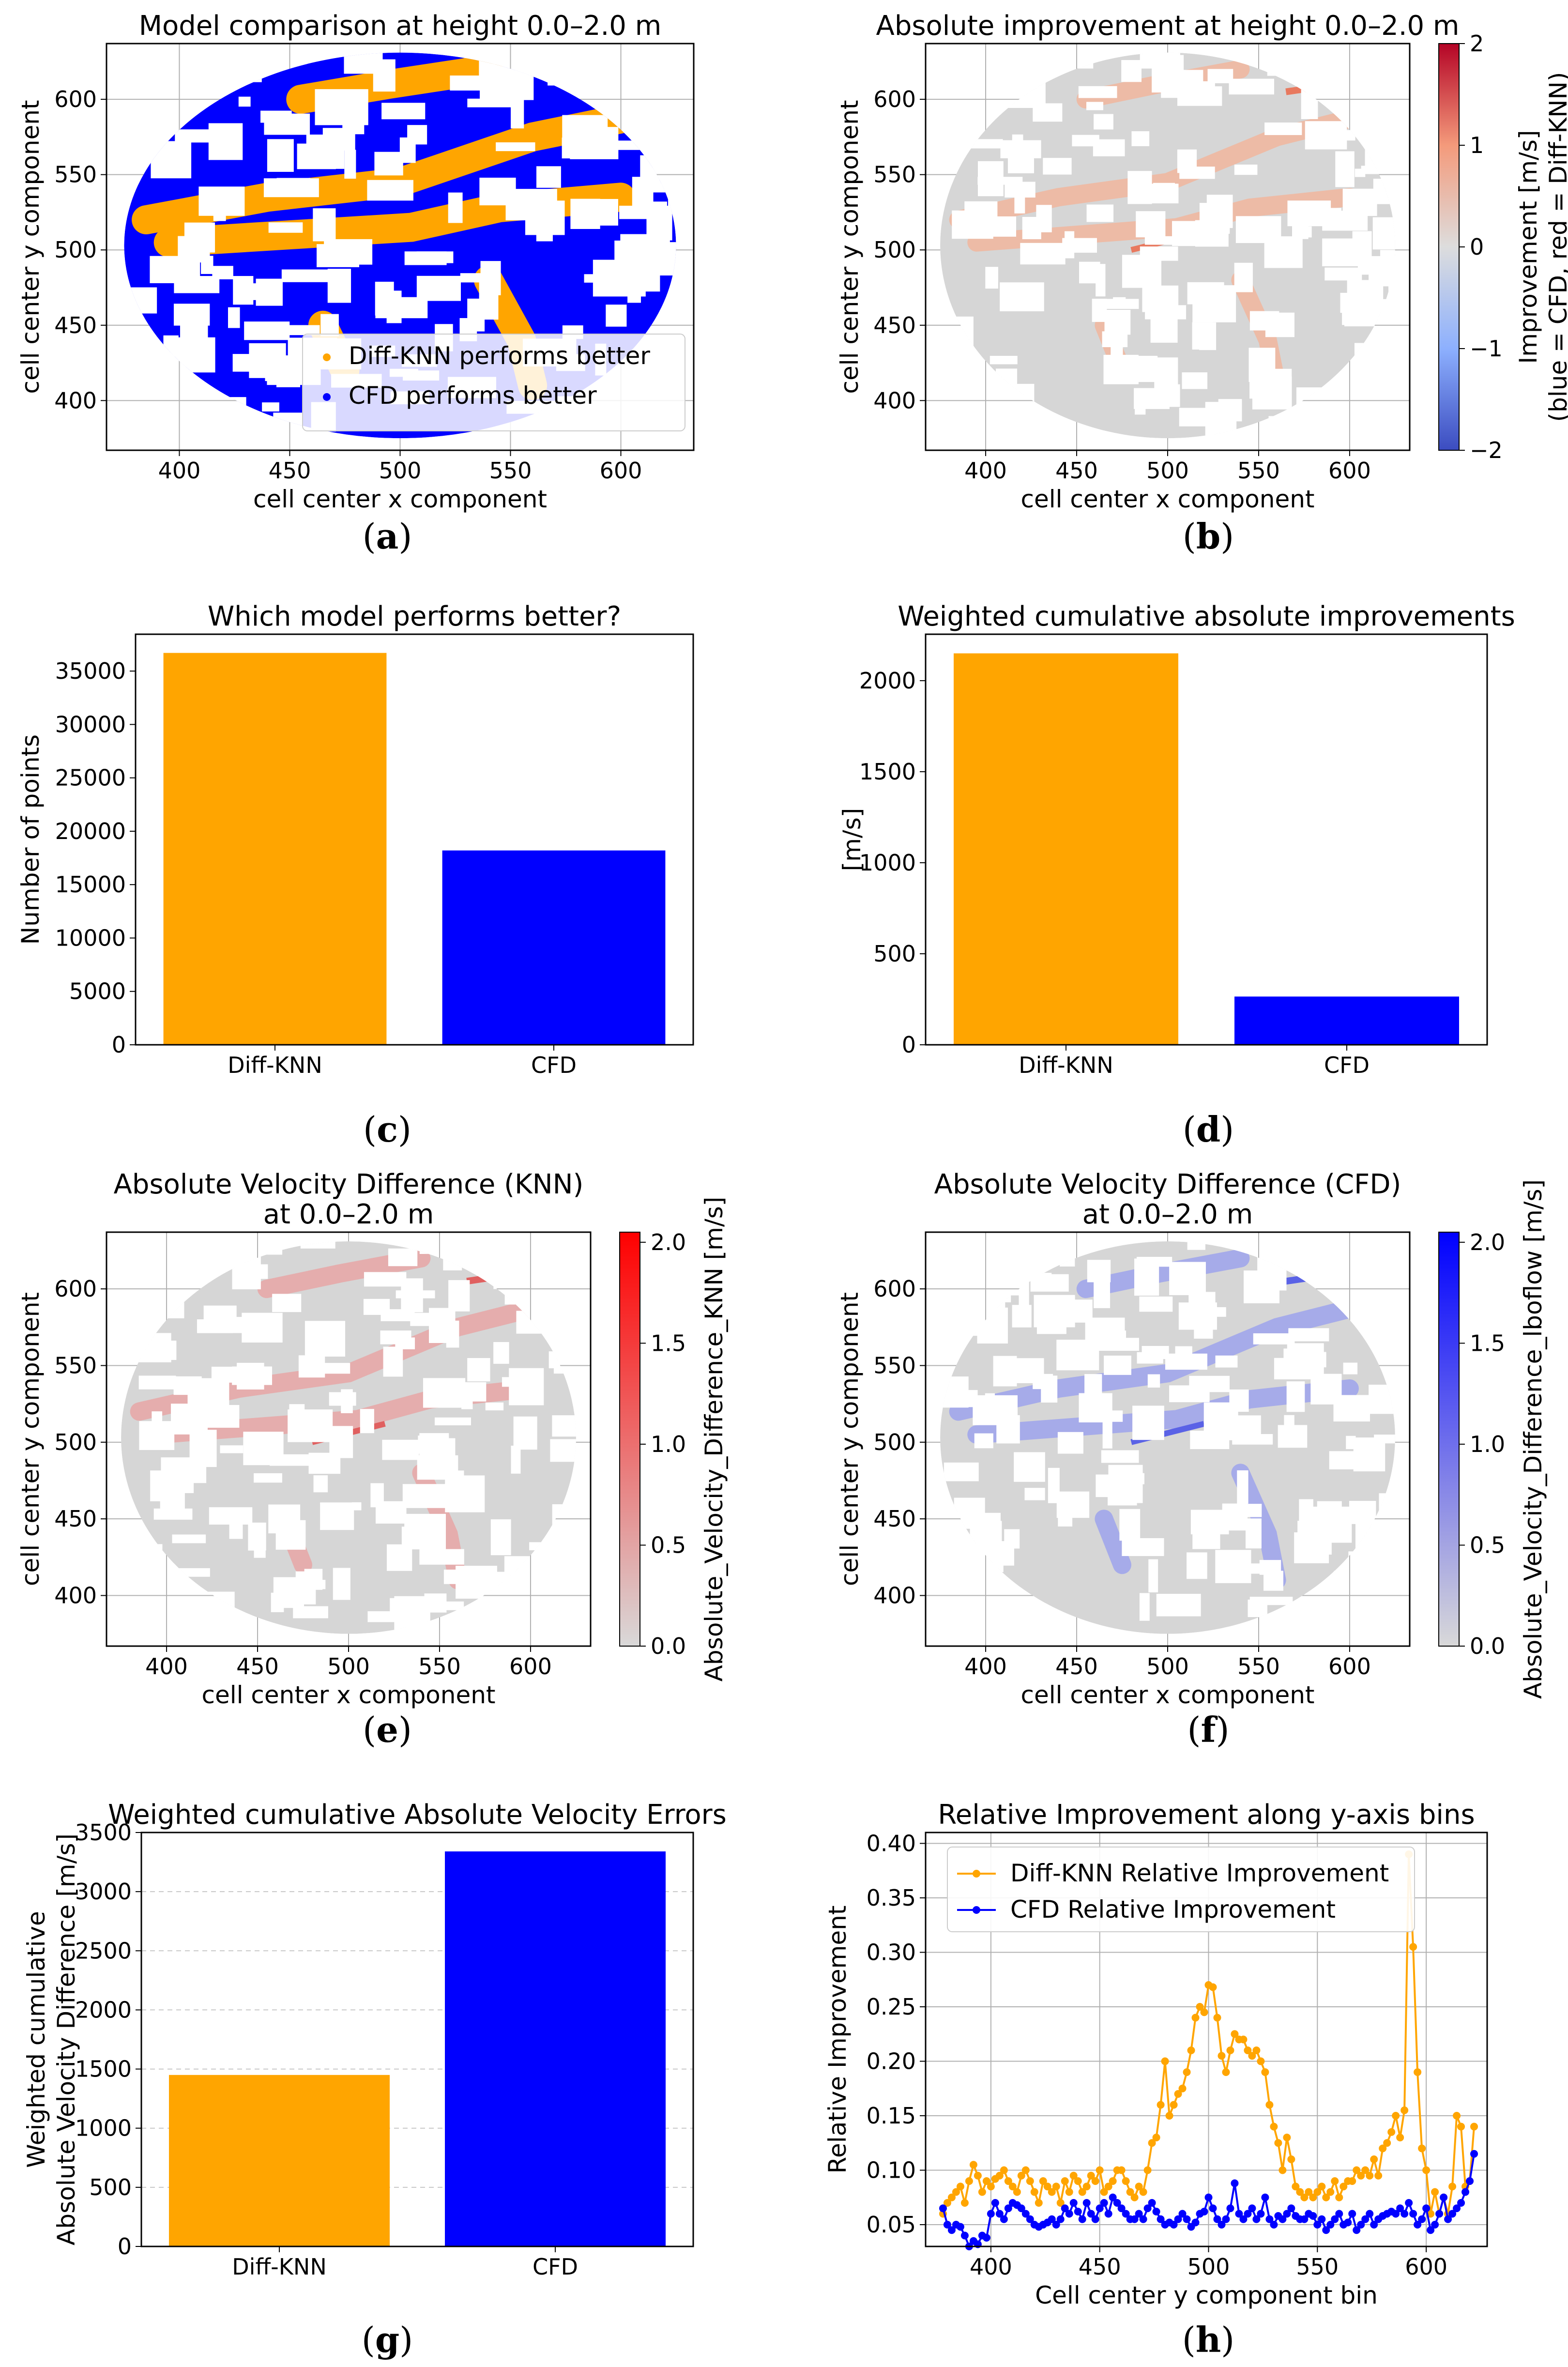 Image resolution: width=1568 pixels, height=2367 pixels. What do you see at coordinates (1066, 1065) in the screenshot?
I see `x-tick-label: Diff-KNN` at bounding box center [1066, 1065].